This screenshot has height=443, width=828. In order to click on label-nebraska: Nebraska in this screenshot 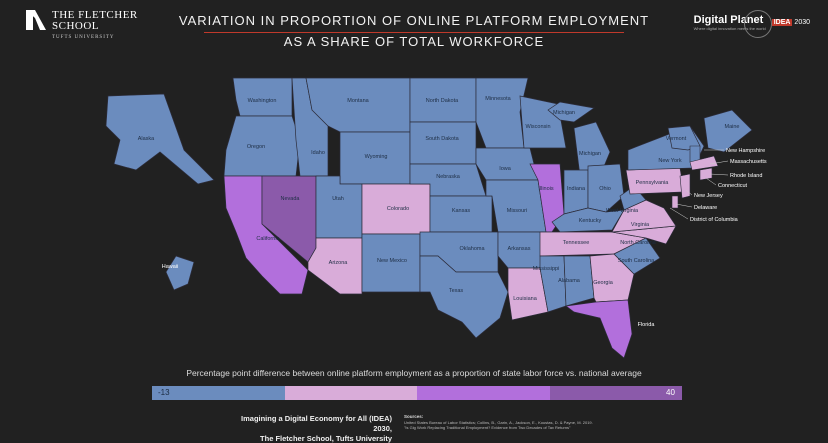, I will do `click(448, 177)`.